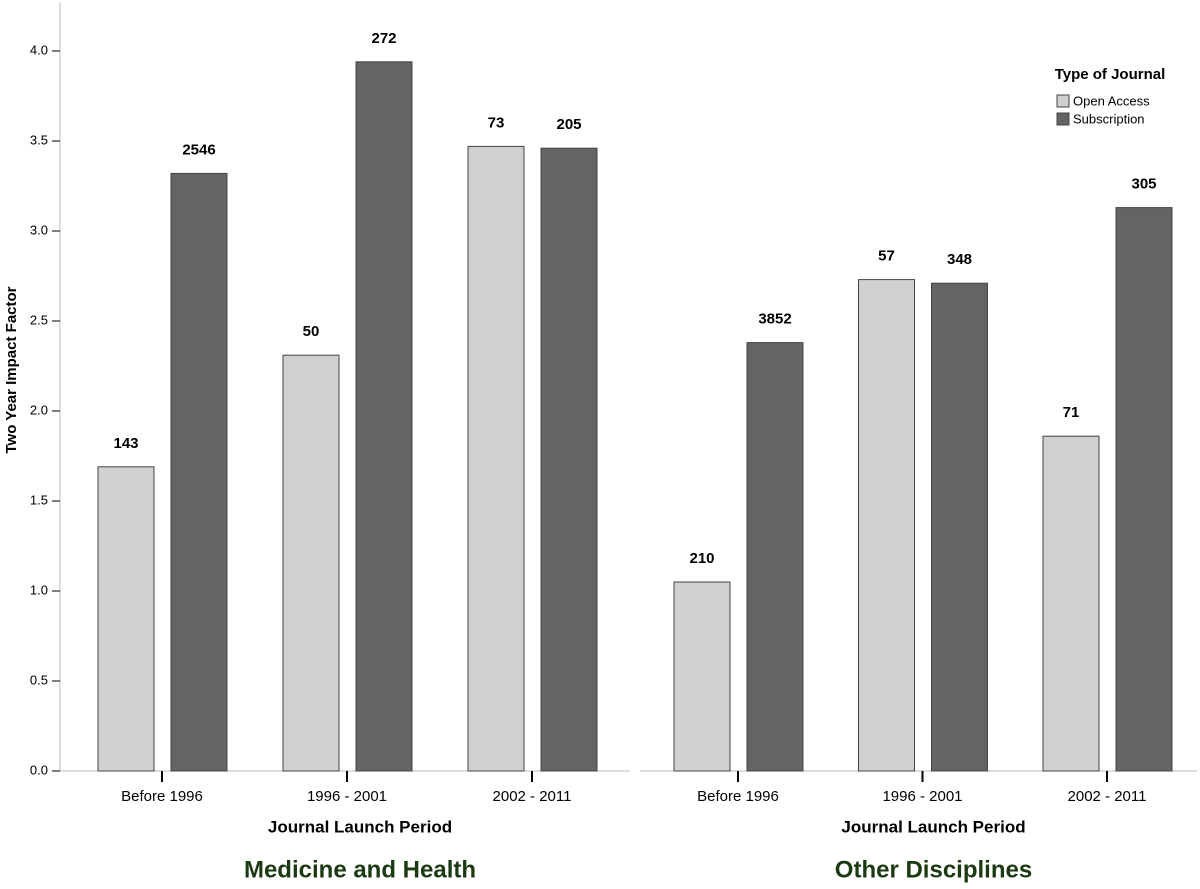  Describe the element at coordinates (11, 369) in the screenshot. I see `y-axis-title: Two Year Impact Factor` at that location.